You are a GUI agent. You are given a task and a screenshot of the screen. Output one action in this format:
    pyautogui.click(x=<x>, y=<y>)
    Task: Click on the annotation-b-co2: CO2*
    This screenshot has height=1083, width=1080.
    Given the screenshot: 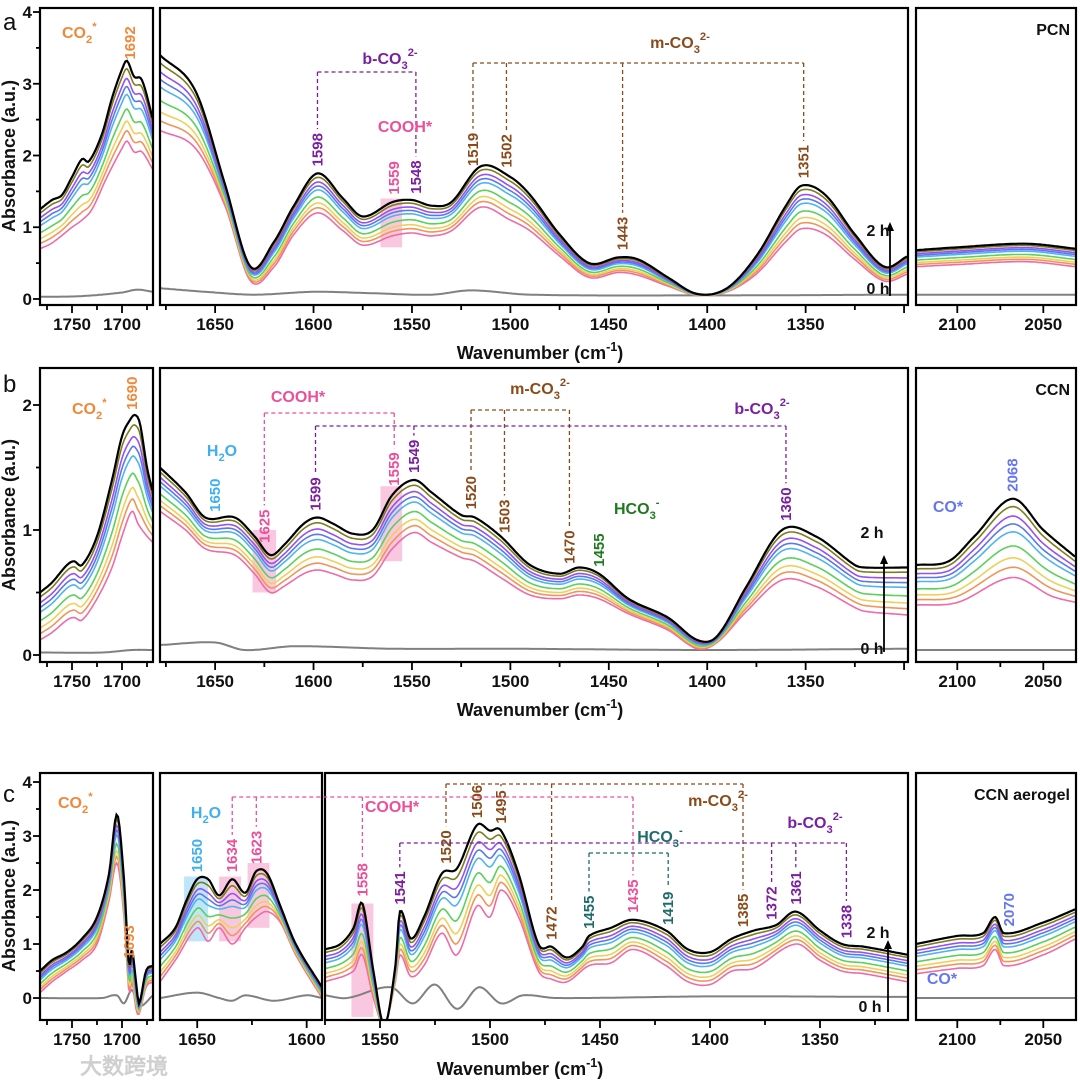 What is the action you would take?
    pyautogui.click(x=89, y=409)
    